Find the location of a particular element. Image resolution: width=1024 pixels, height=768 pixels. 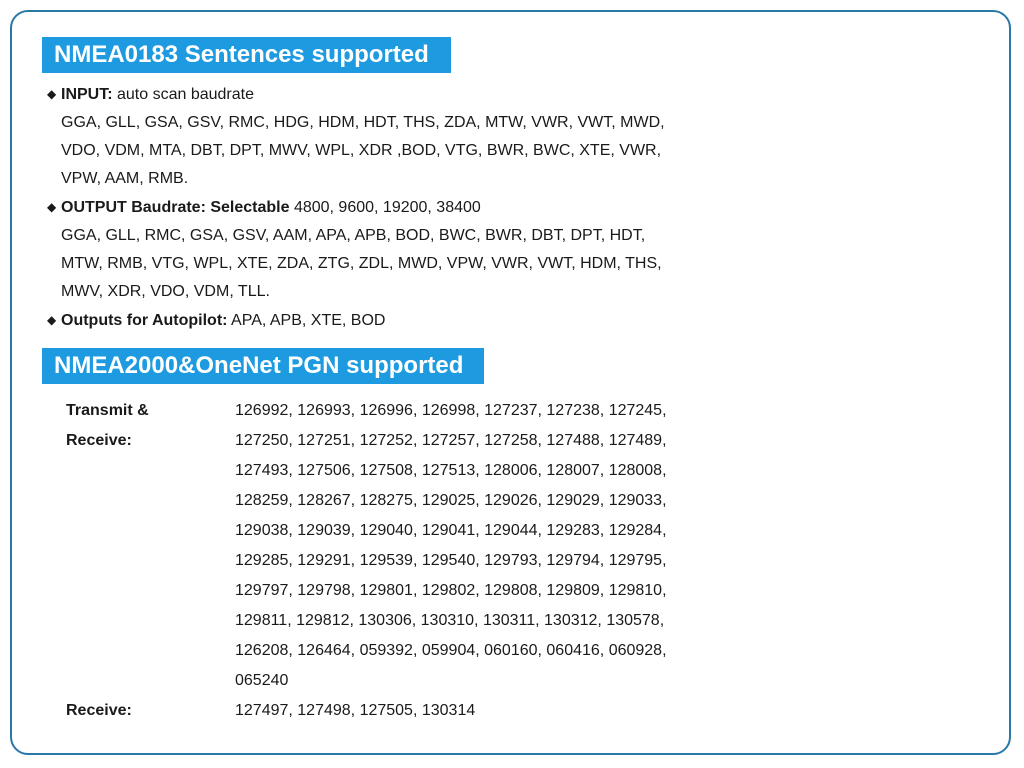

receive-values: 127497, 127498, 127505, 130314 is located at coordinates (451, 711).